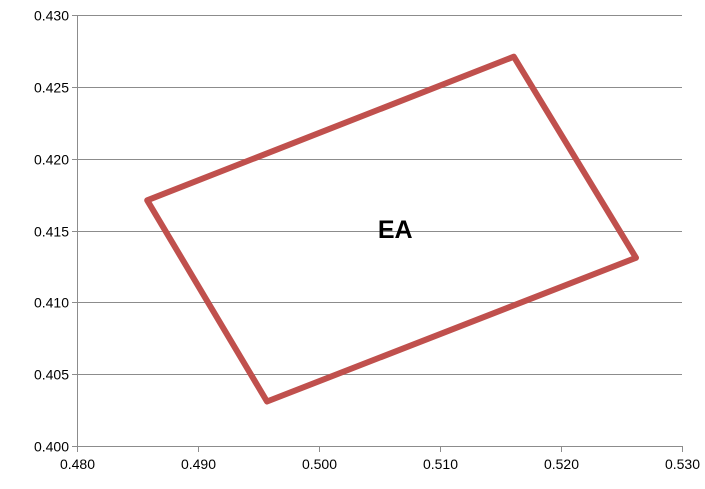 This screenshot has height=489, width=705. What do you see at coordinates (319, 464) in the screenshot?
I see `x-tick-label: 0.500` at bounding box center [319, 464].